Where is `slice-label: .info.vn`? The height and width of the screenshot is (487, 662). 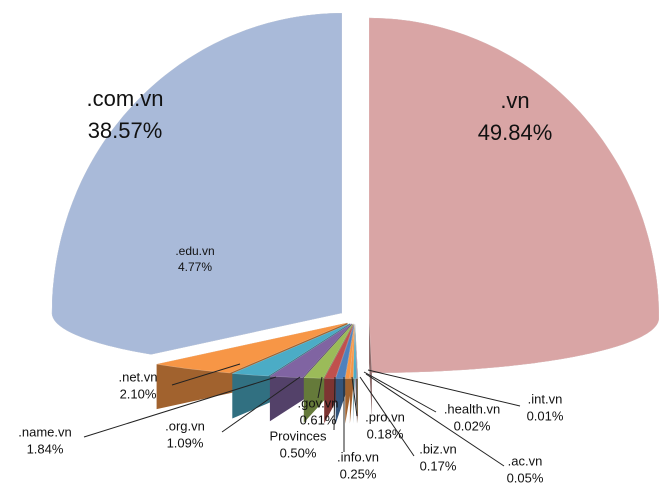
slice-label: .info.vn is located at coordinates (358, 456).